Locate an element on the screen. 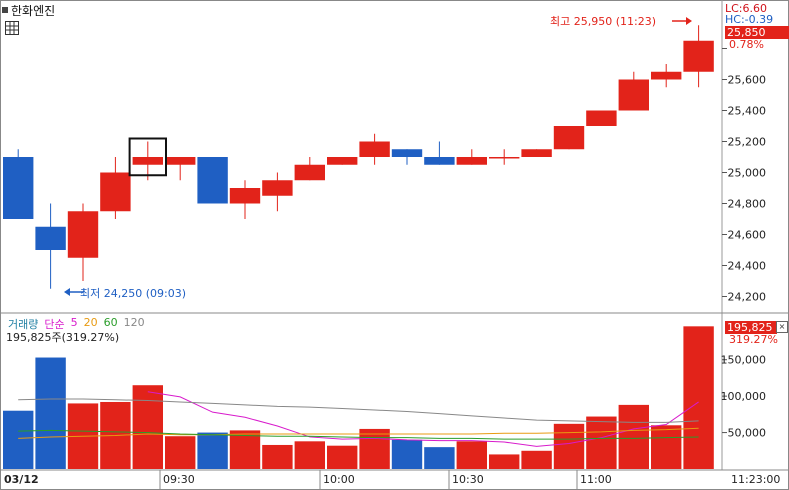 This screenshot has width=789, height=490. current-change-pct: 0.78% is located at coordinates (746, 44).